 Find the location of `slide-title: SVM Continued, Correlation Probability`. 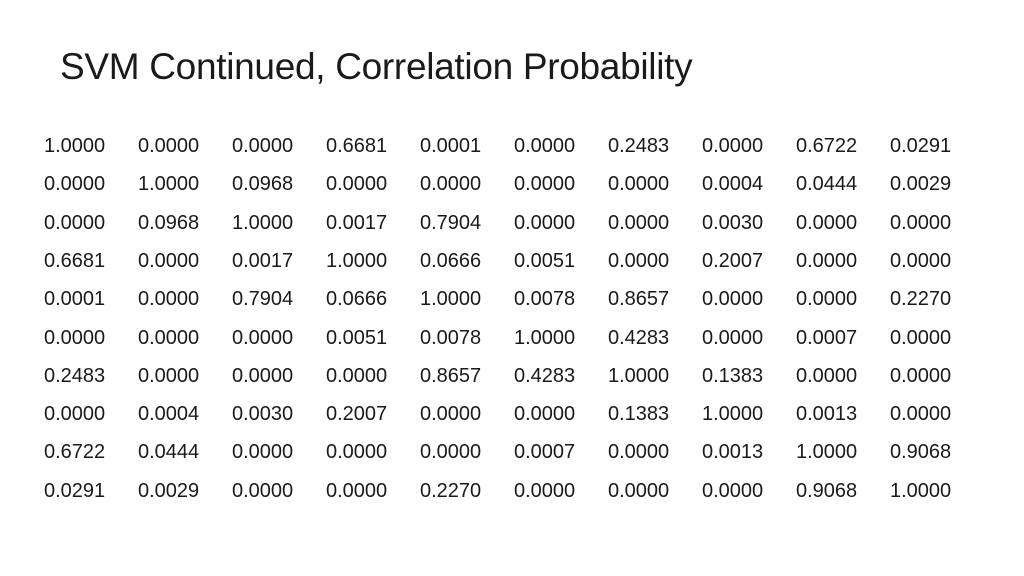

slide-title: SVM Continued, Correlation Probability is located at coordinates (376, 66).